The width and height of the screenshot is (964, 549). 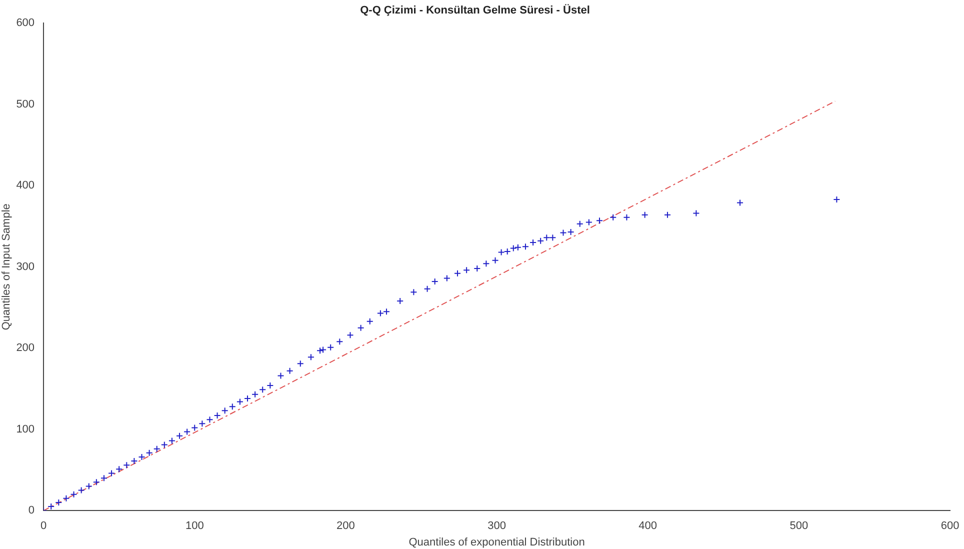 I want to click on y-tick-label: 400, so click(x=25, y=186).